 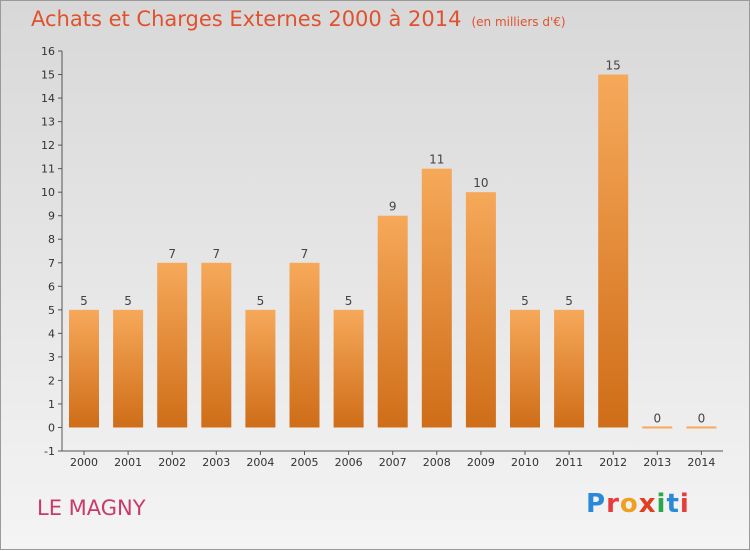 I want to click on y-tick-label: 15, so click(x=48, y=75).